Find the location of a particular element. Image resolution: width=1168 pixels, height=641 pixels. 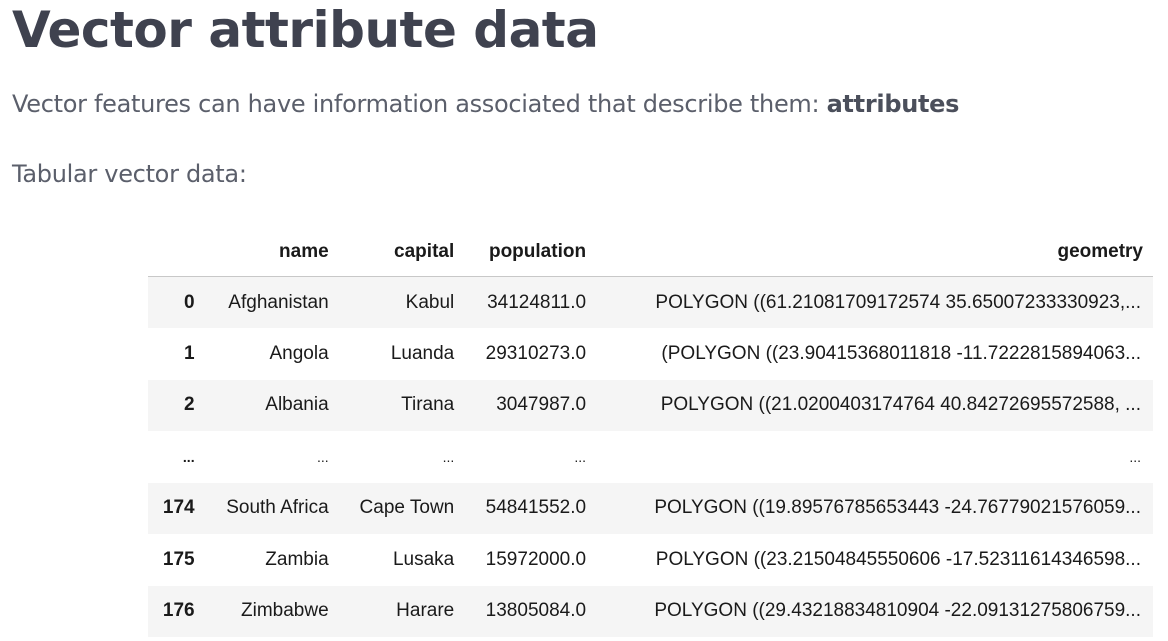

column-header-name: name is located at coordinates (271, 252).